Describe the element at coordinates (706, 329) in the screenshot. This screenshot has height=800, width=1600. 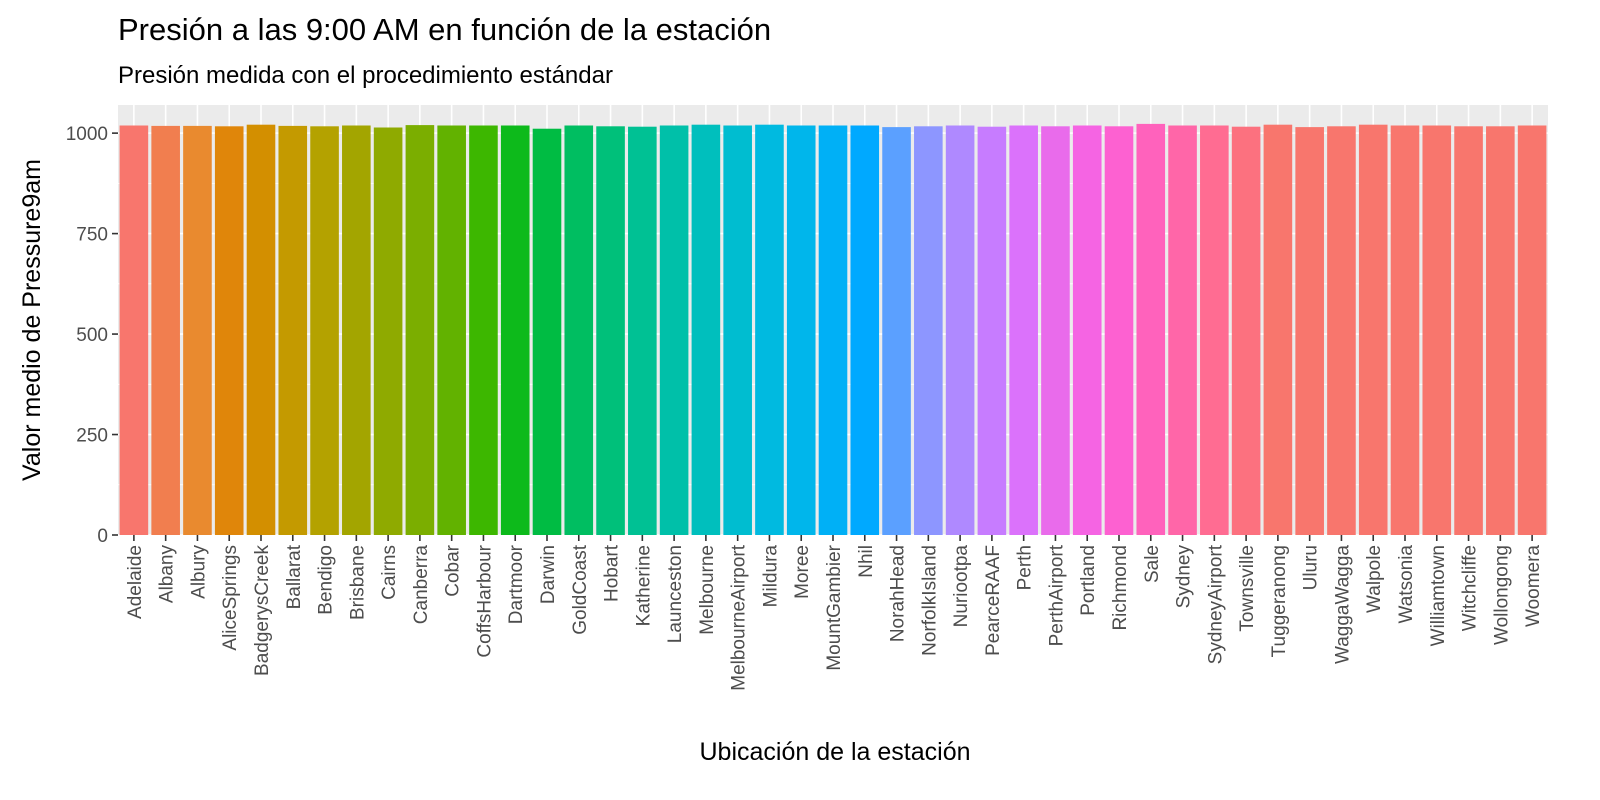
I see `bar-melbourne` at that location.